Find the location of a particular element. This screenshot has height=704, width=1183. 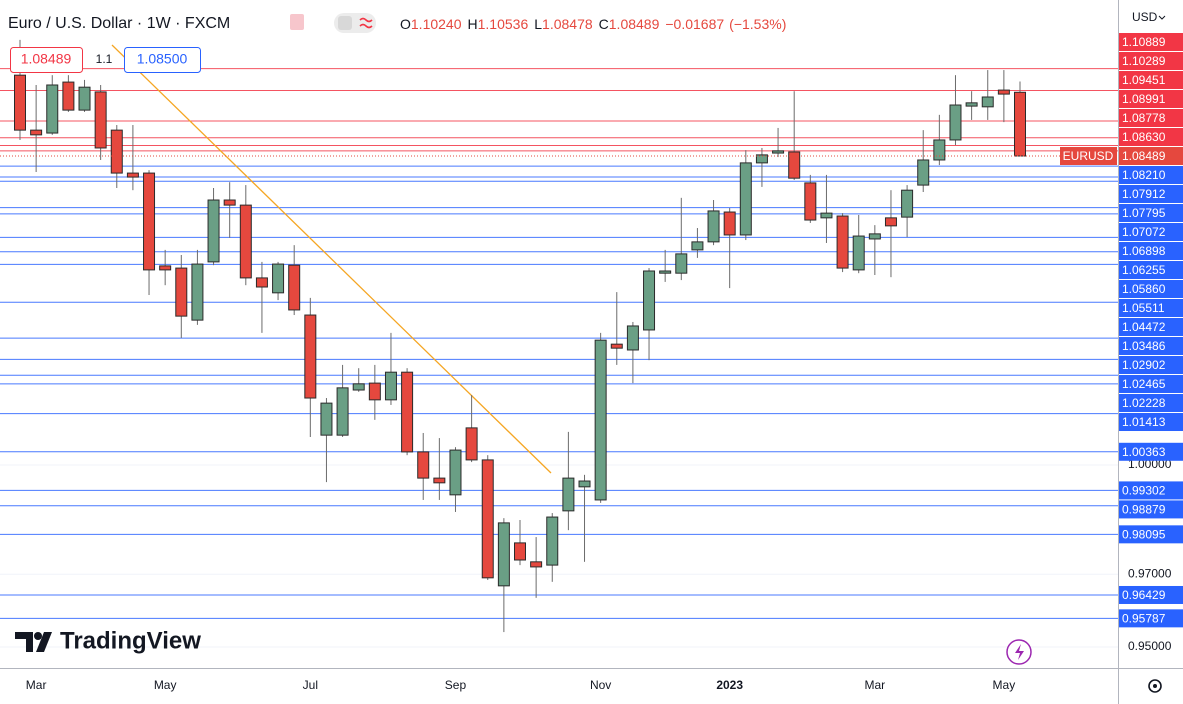

level-label: 1.06255 is located at coordinates (1144, 270).